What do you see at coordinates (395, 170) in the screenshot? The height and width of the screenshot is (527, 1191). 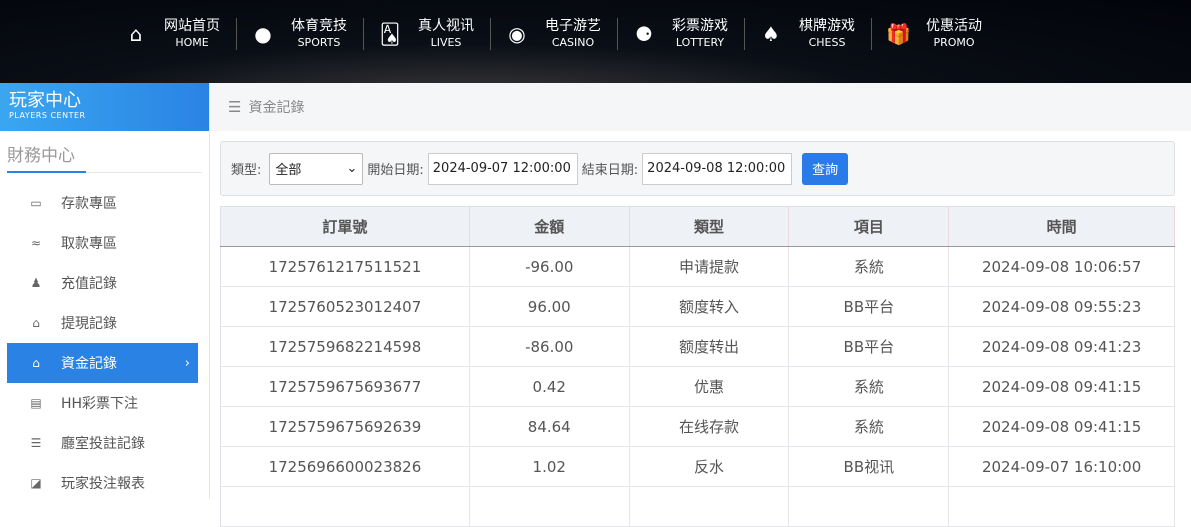 I see `start-date-label: 開始日期:` at bounding box center [395, 170].